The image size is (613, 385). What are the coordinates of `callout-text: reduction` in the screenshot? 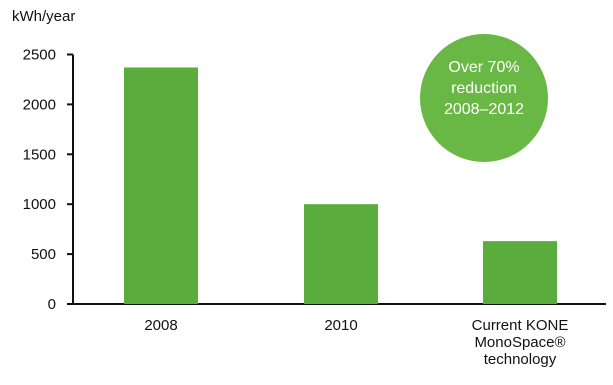 It's located at (484, 88).